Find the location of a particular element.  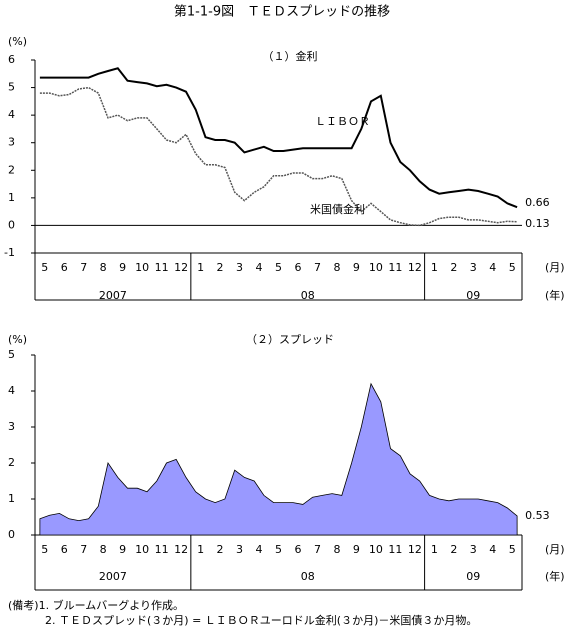

annotation: 米国債金利 is located at coordinates (337, 209).